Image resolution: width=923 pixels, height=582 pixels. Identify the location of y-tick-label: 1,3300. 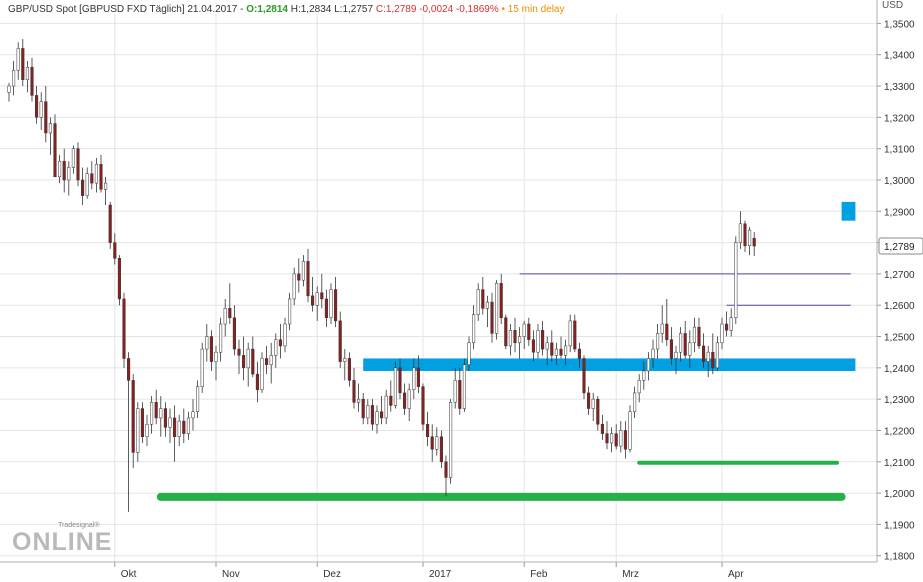
(899, 87).